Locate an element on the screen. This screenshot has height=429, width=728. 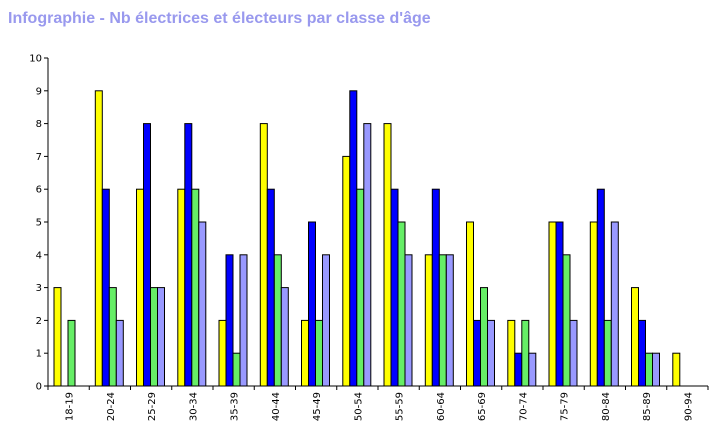
y-tick-label-1: 1 is located at coordinates (39, 354).